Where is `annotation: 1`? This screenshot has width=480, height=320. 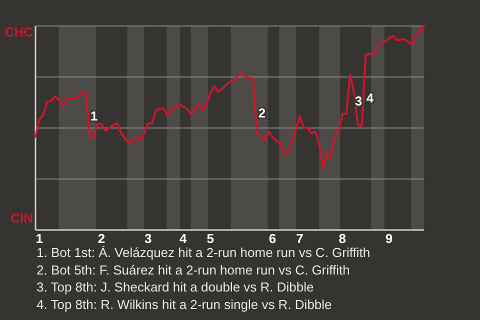
annotation: 1 is located at coordinates (94, 116).